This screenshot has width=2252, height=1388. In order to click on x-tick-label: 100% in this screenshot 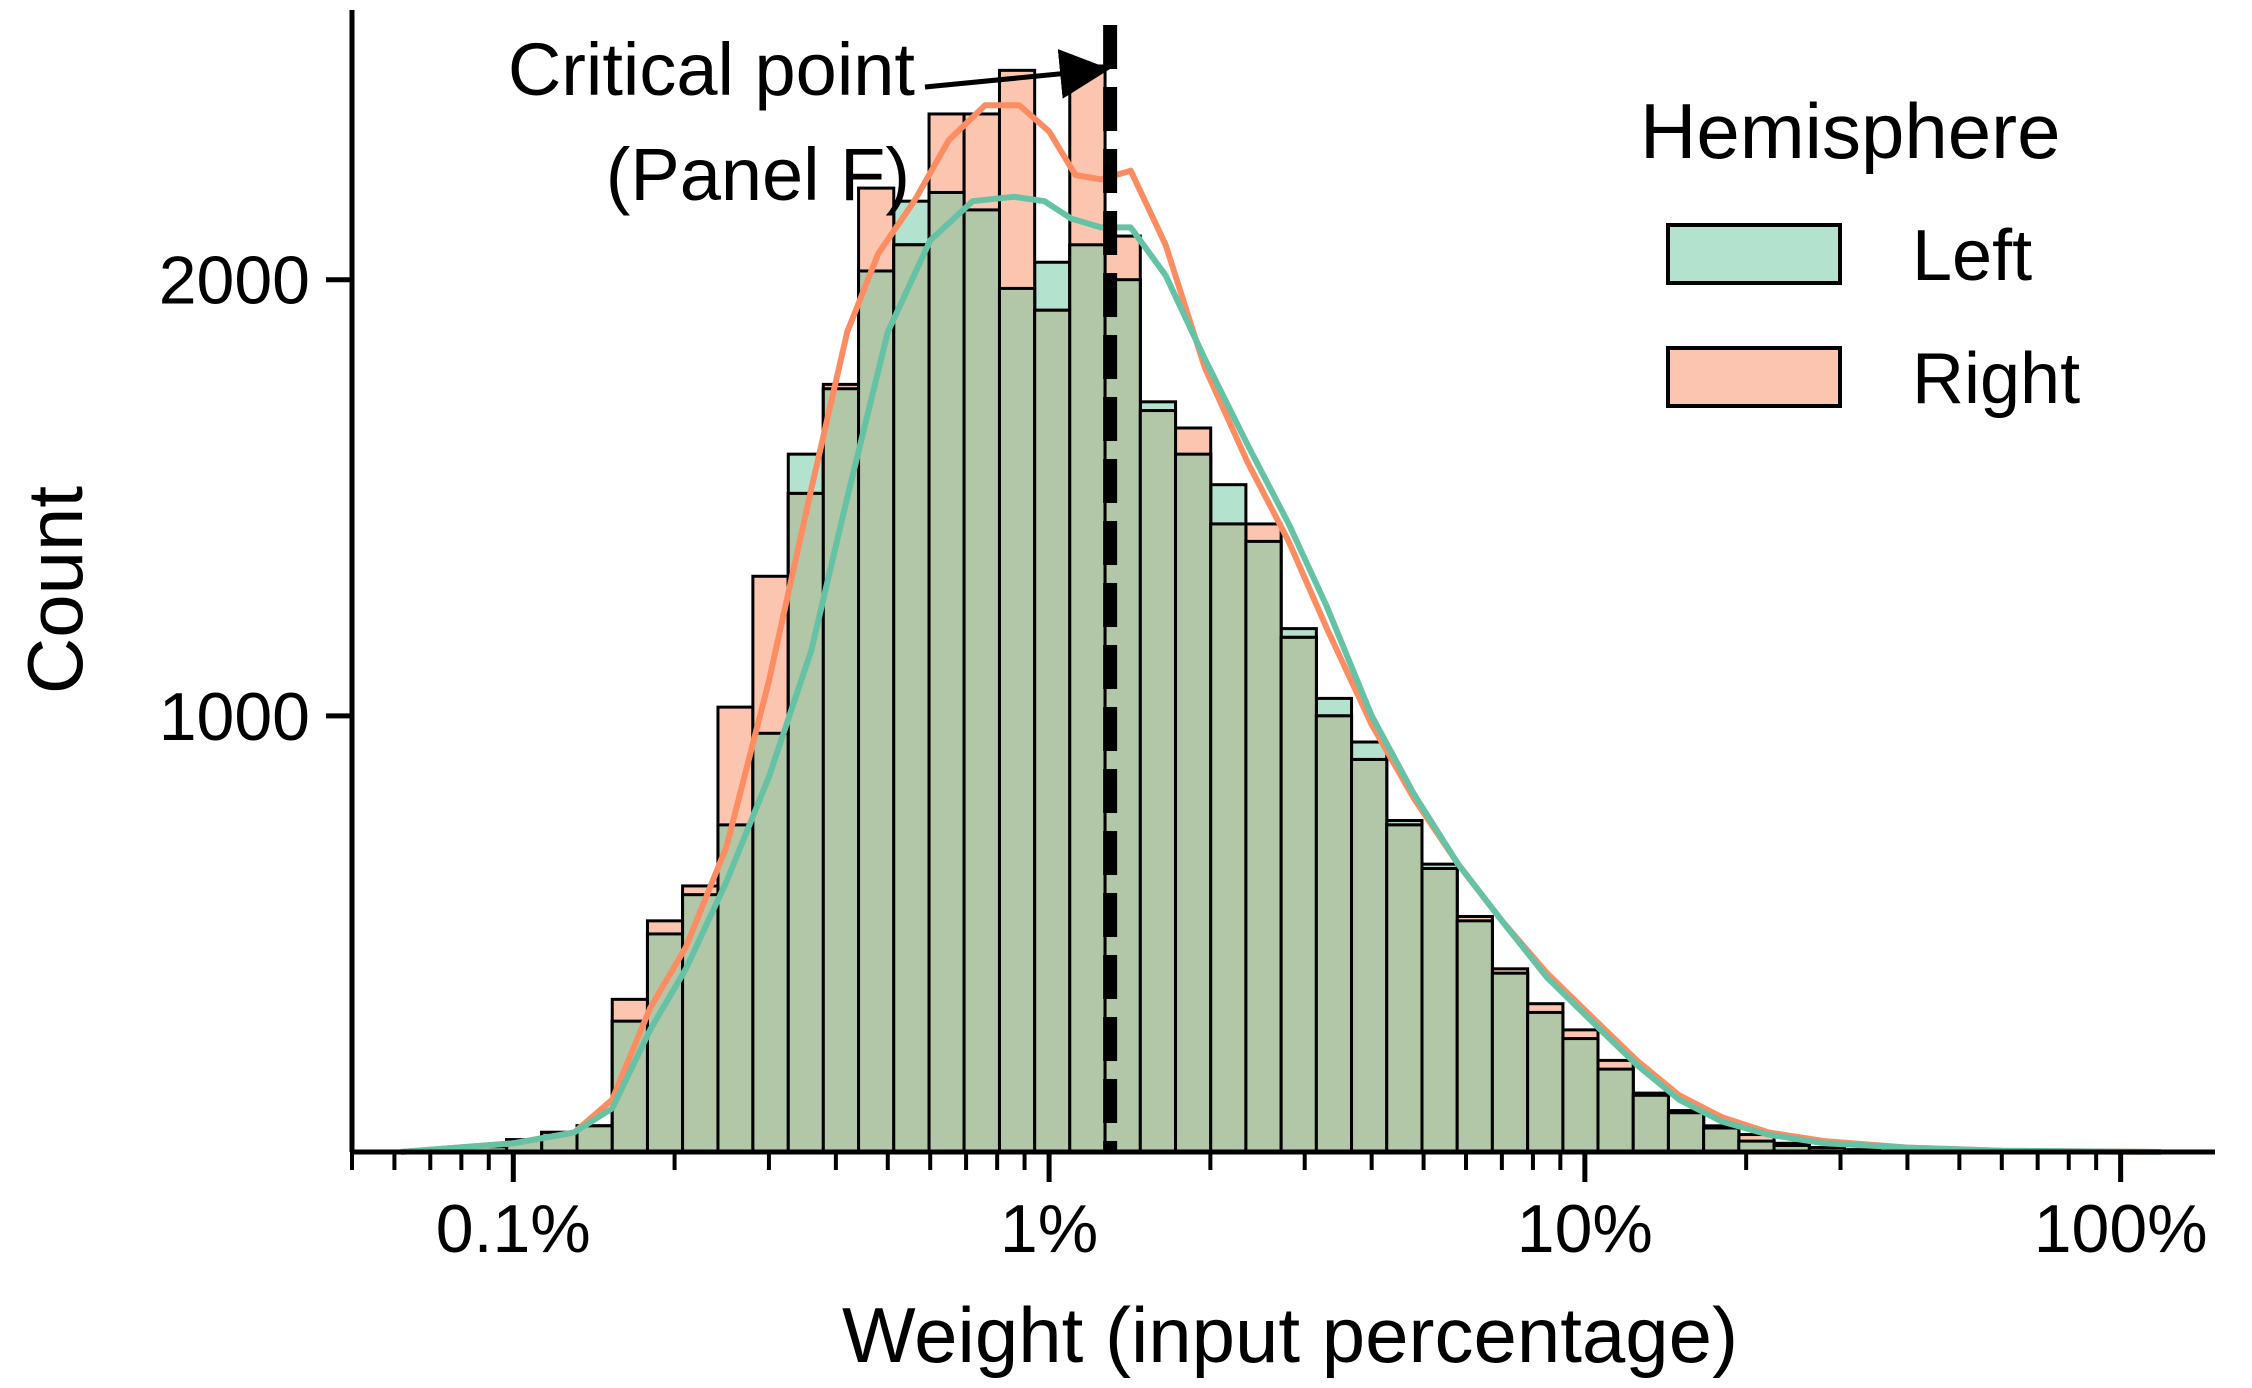, I will do `click(2121, 1229)`.